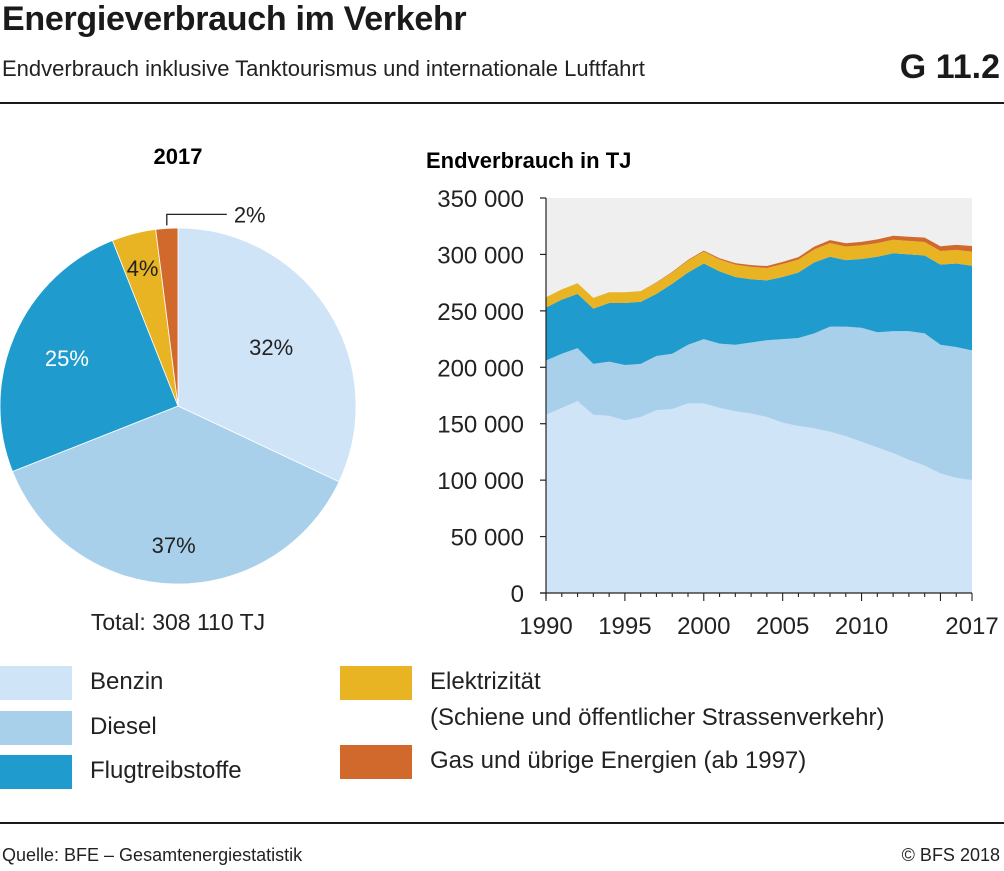  What do you see at coordinates (951, 855) in the screenshot?
I see `copyright-note: © BFS 2018` at bounding box center [951, 855].